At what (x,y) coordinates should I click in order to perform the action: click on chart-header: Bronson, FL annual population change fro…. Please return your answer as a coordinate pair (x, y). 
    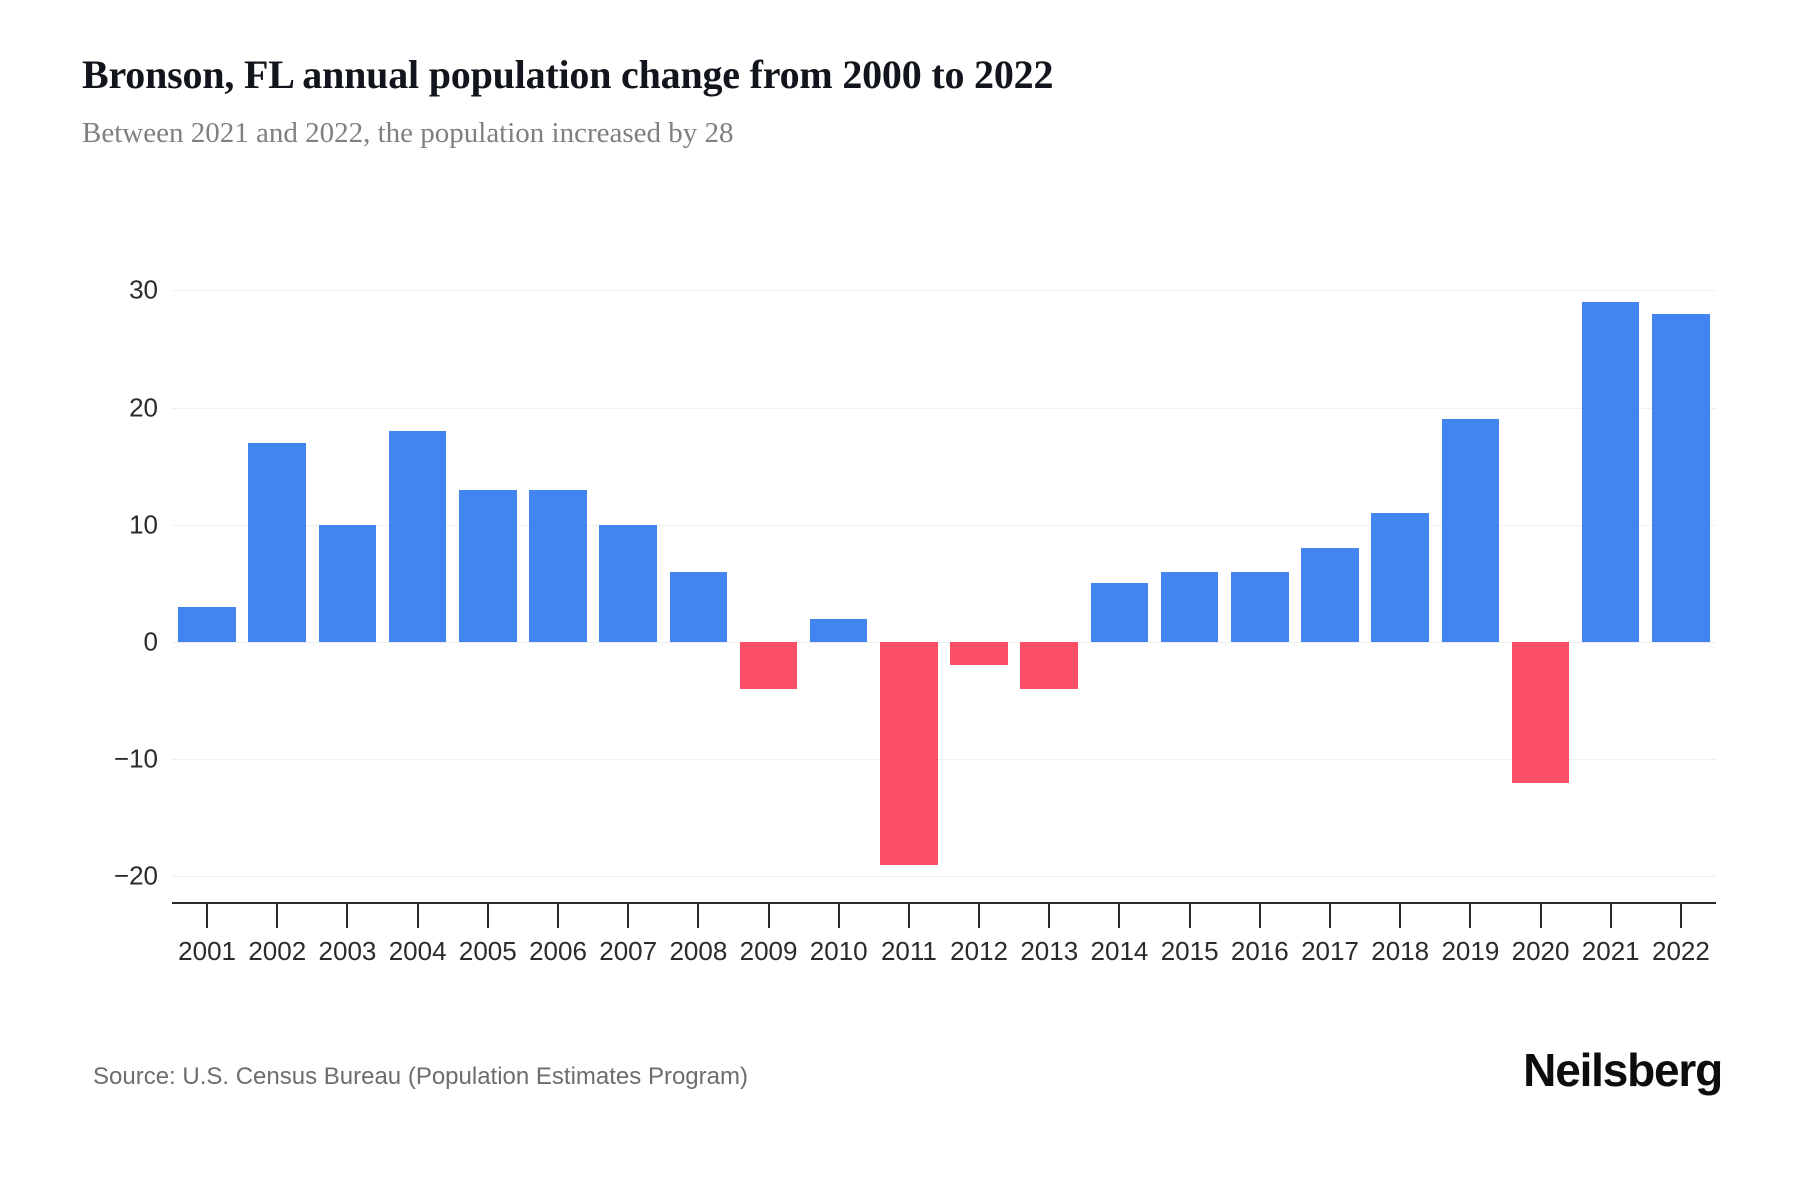
    Looking at the image, I should click on (902, 101).